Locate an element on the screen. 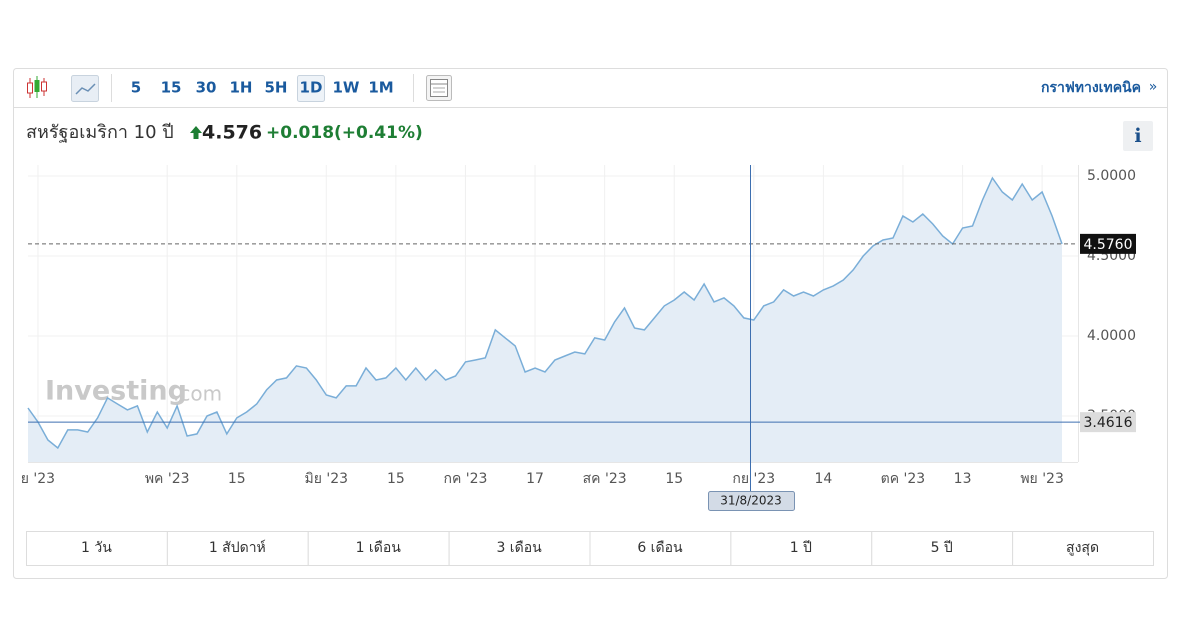 This screenshot has height=619, width=1182. range-button: 1 วัน is located at coordinates (96, 548).